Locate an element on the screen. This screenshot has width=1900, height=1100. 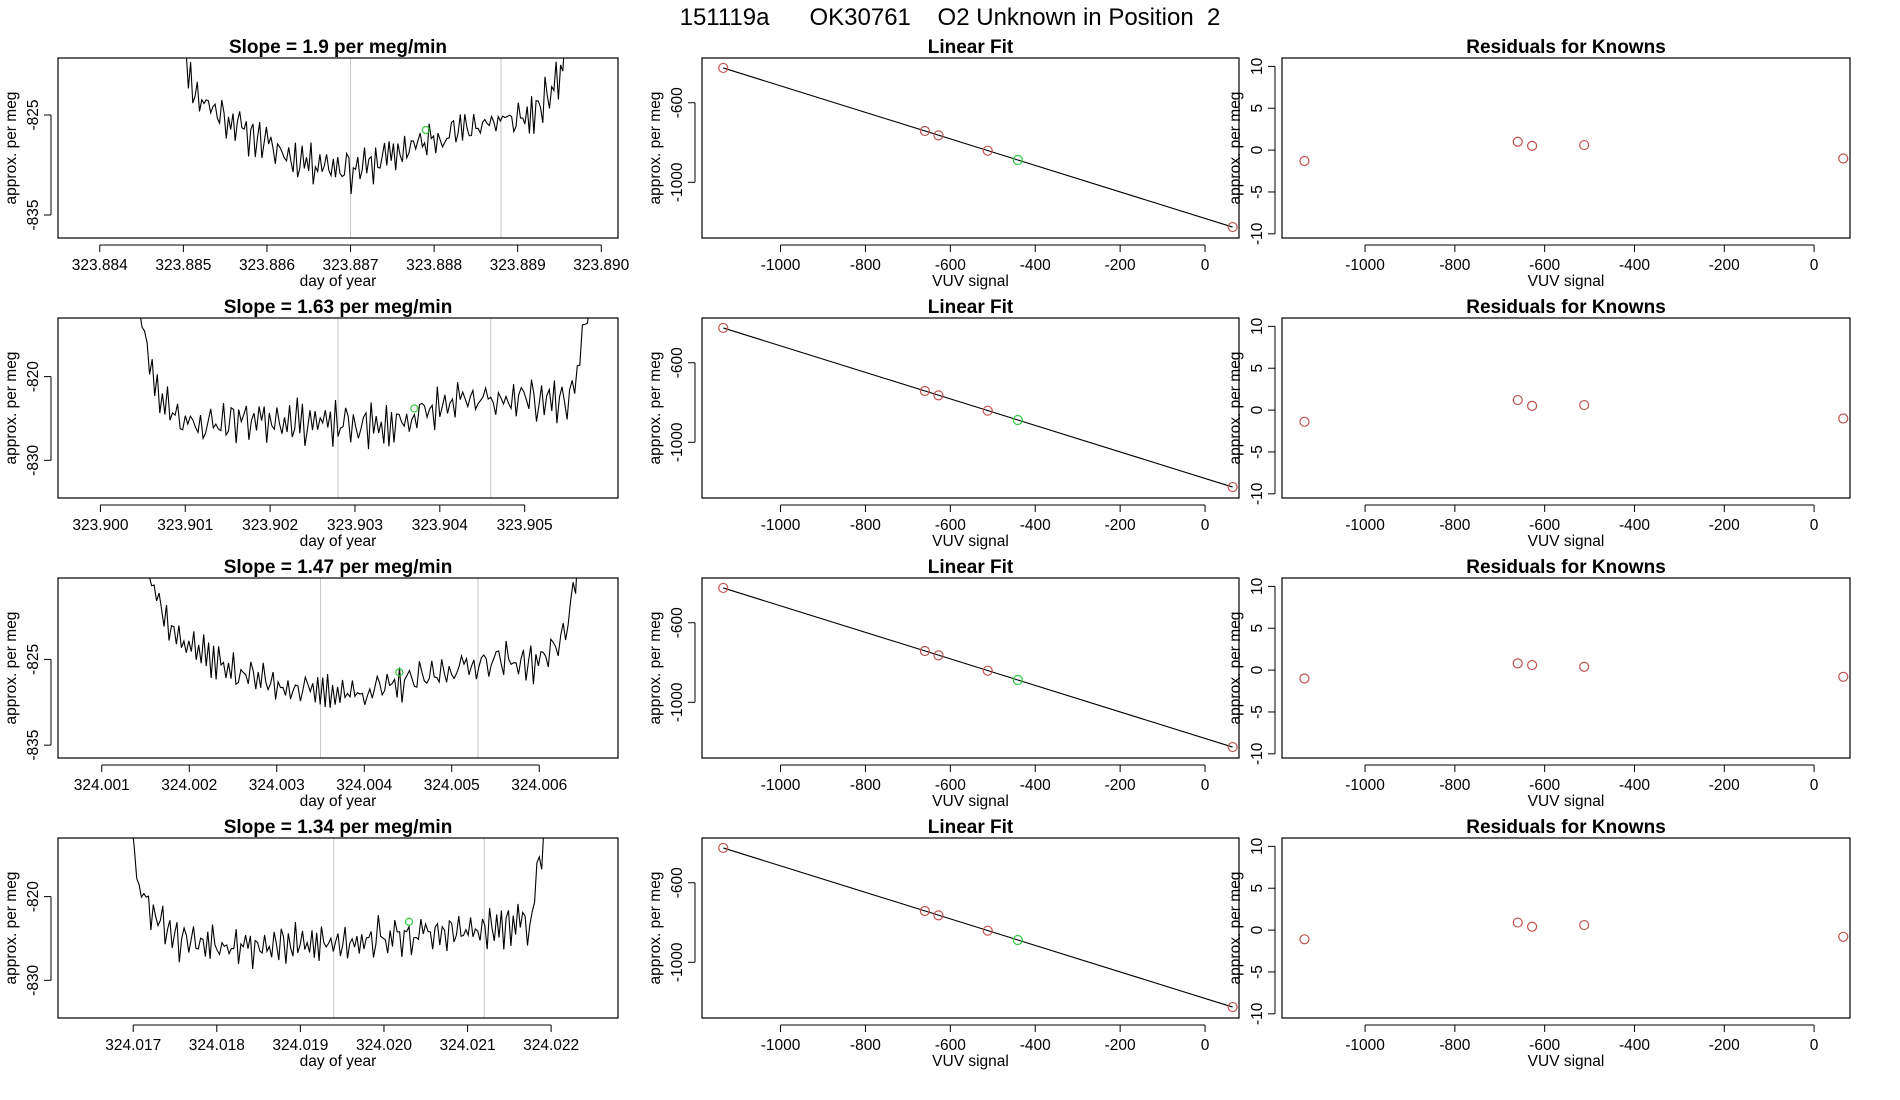
page-title: 151119a OK30761 O2 Unknown in Position 2 is located at coordinates (950, 17).